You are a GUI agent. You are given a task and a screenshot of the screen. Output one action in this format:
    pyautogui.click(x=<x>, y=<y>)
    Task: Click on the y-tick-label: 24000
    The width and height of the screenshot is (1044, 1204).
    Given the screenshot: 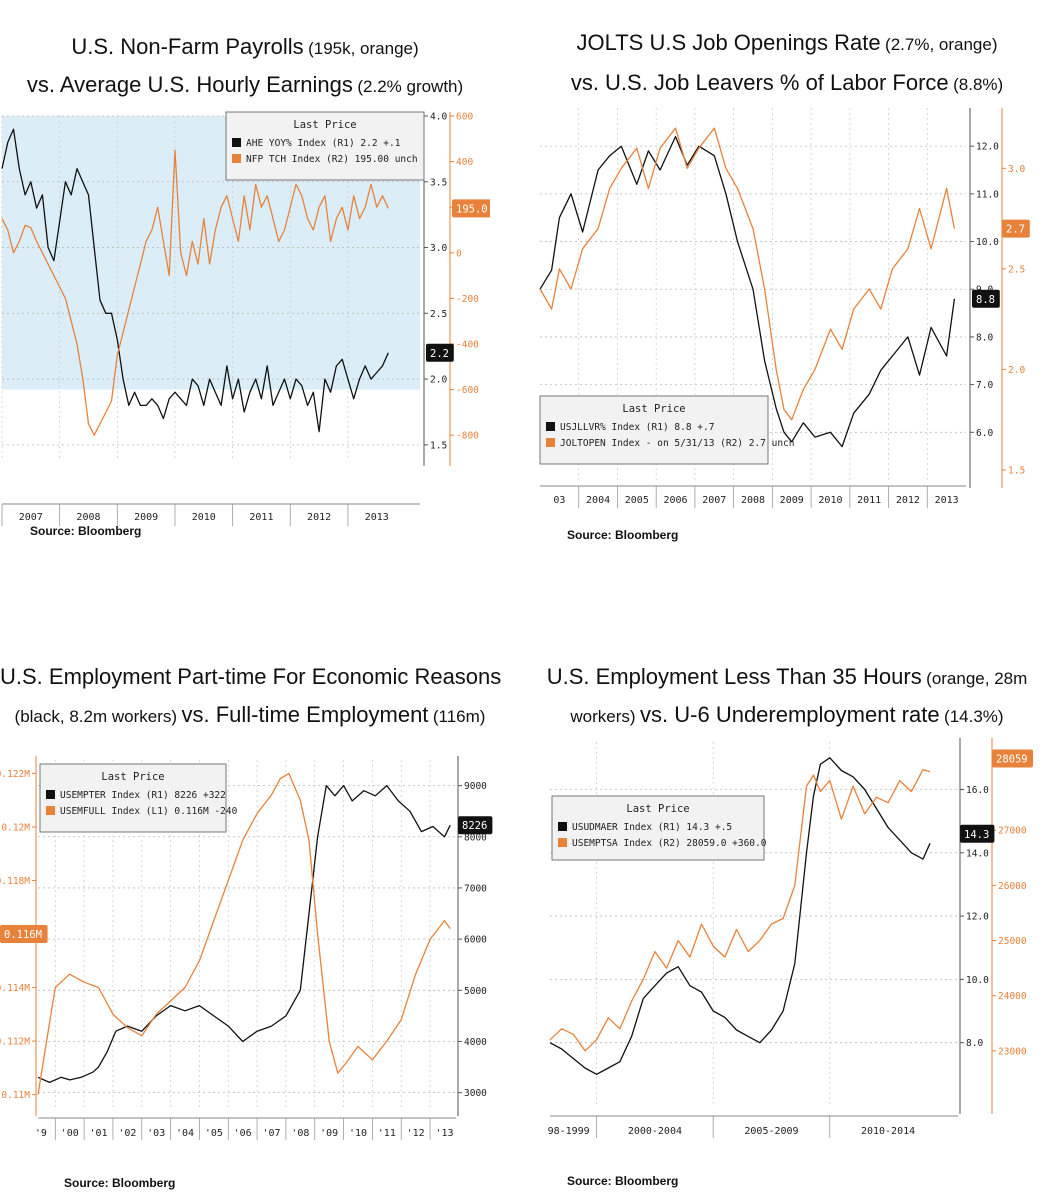 What is the action you would take?
    pyautogui.click(x=1012, y=996)
    